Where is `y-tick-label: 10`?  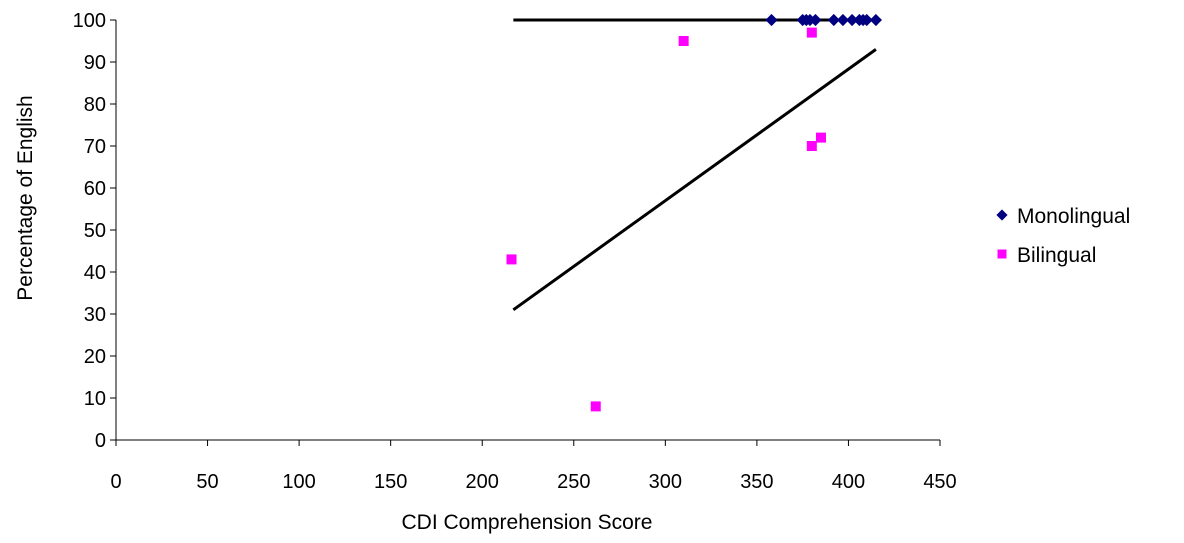
y-tick-label: 10 is located at coordinates (95, 399).